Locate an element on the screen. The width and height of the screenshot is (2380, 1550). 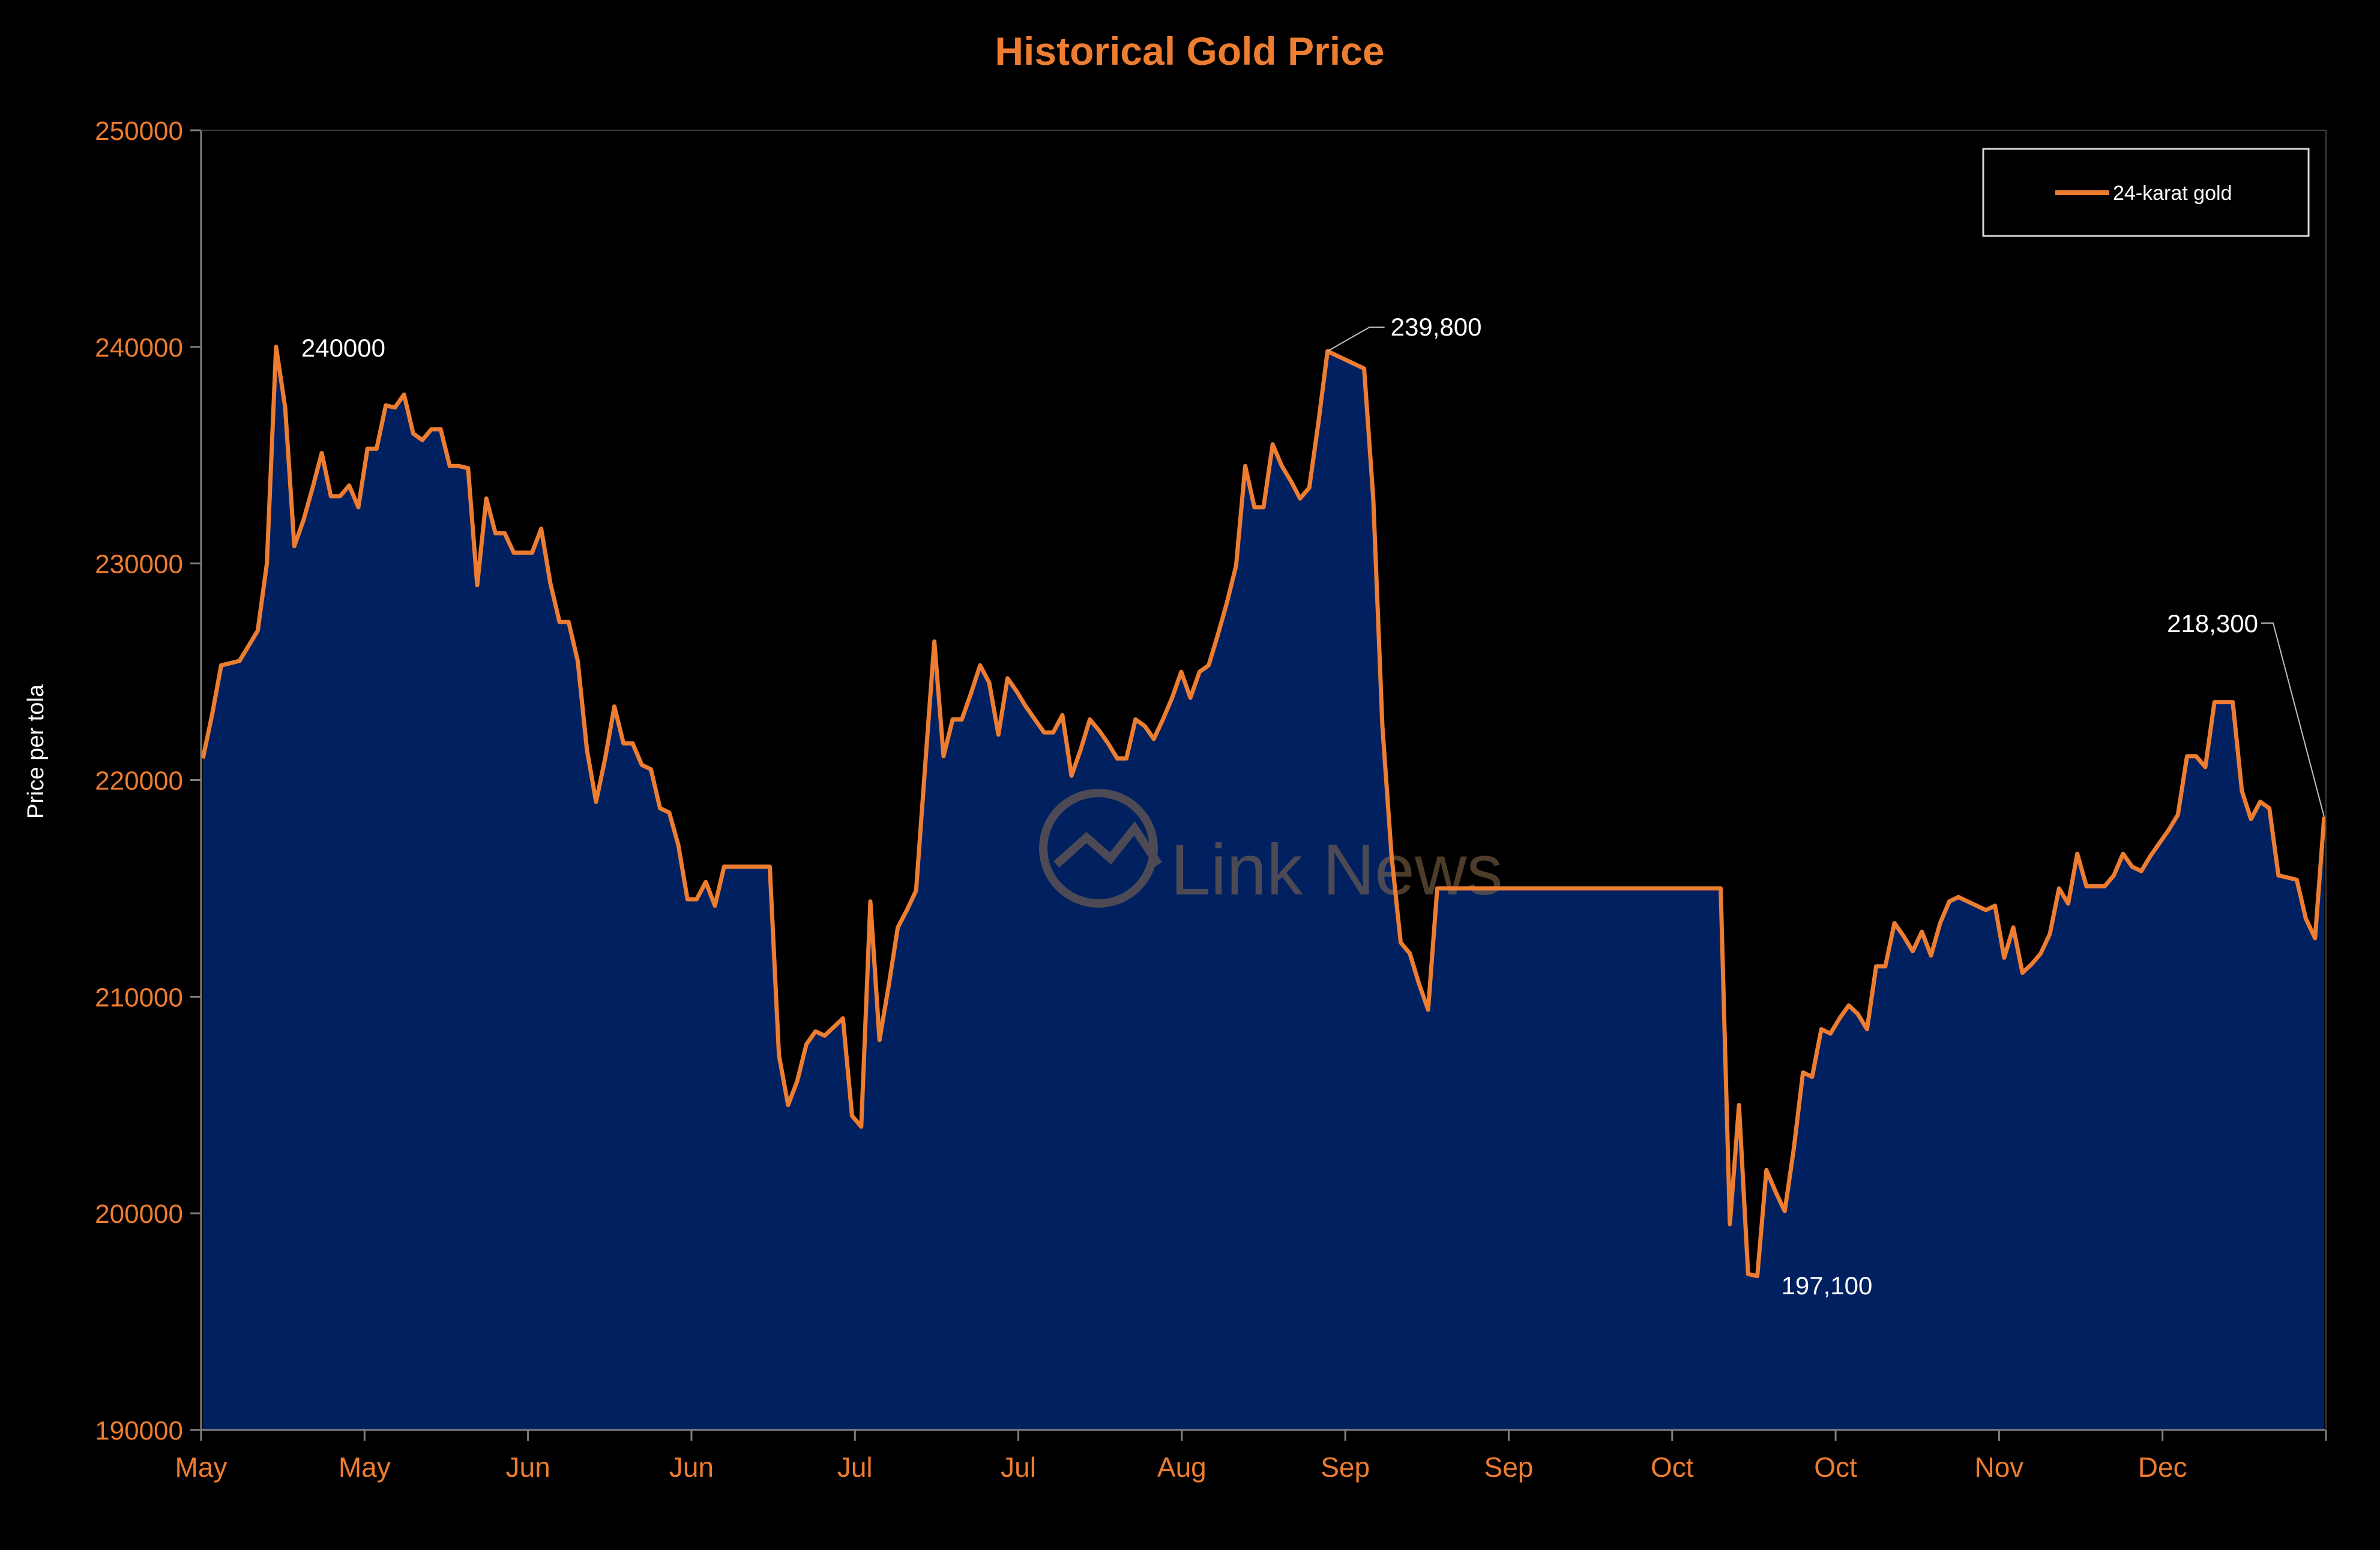
y-tick-label: 200000 is located at coordinates (139, 1214).